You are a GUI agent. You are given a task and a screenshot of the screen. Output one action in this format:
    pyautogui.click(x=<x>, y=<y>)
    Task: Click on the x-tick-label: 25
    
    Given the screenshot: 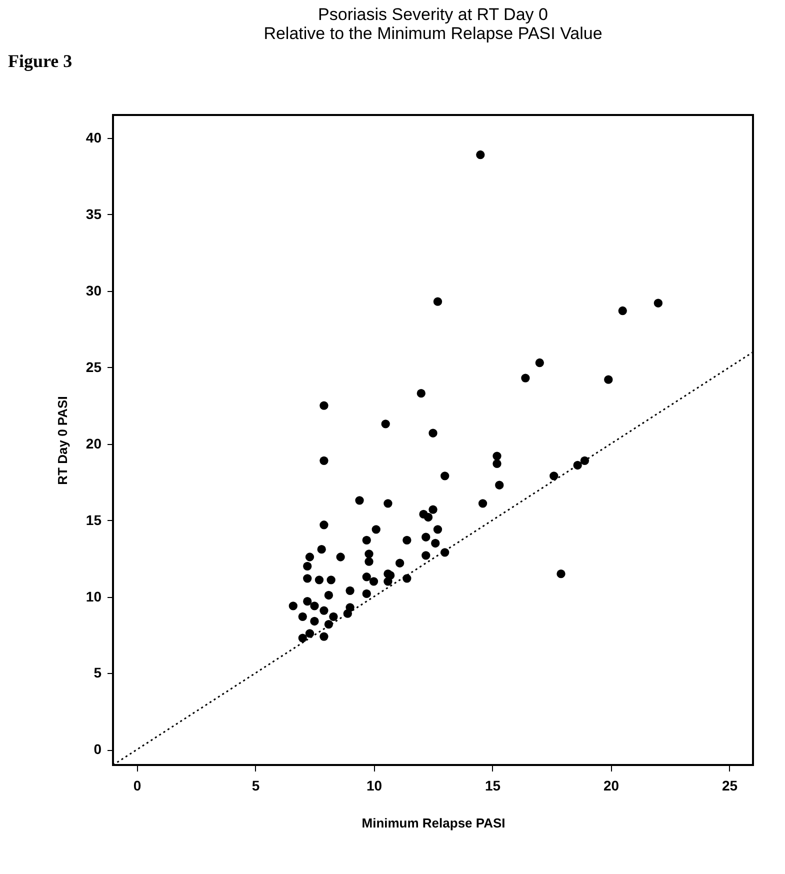 What is the action you would take?
    pyautogui.click(x=730, y=786)
    